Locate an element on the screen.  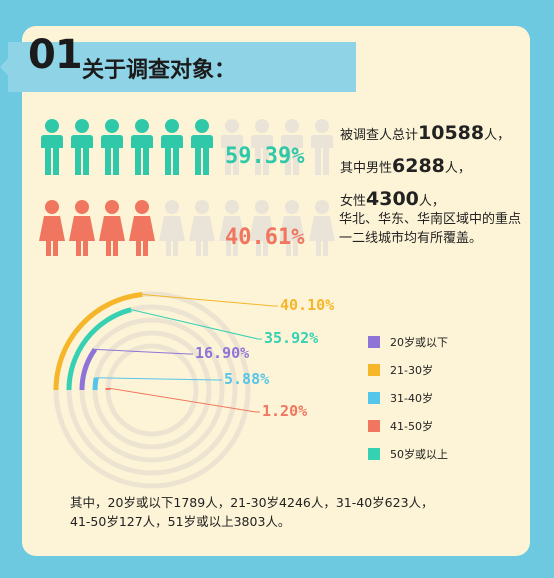
male-line: 其中男性6288人， is located at coordinates (435, 167).